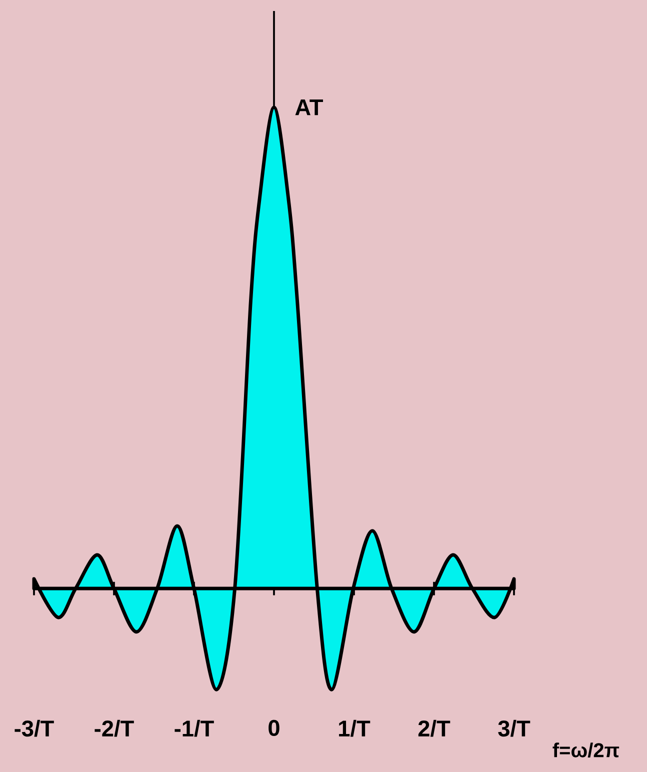 This screenshot has width=647, height=772. Describe the element at coordinates (274, 728) in the screenshot. I see `x-tick-label: 0` at that location.